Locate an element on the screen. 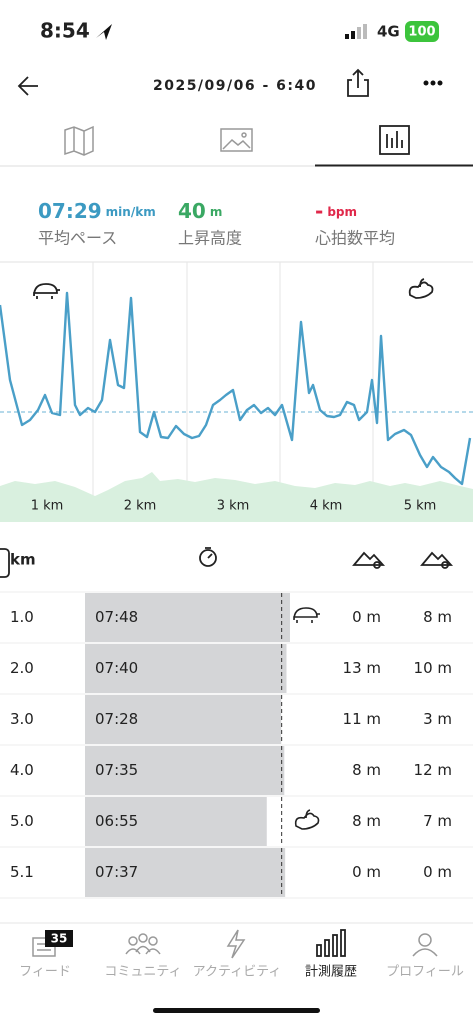 The width and height of the screenshot is (473, 1024). lap-pace: 07:40 is located at coordinates (116, 668).